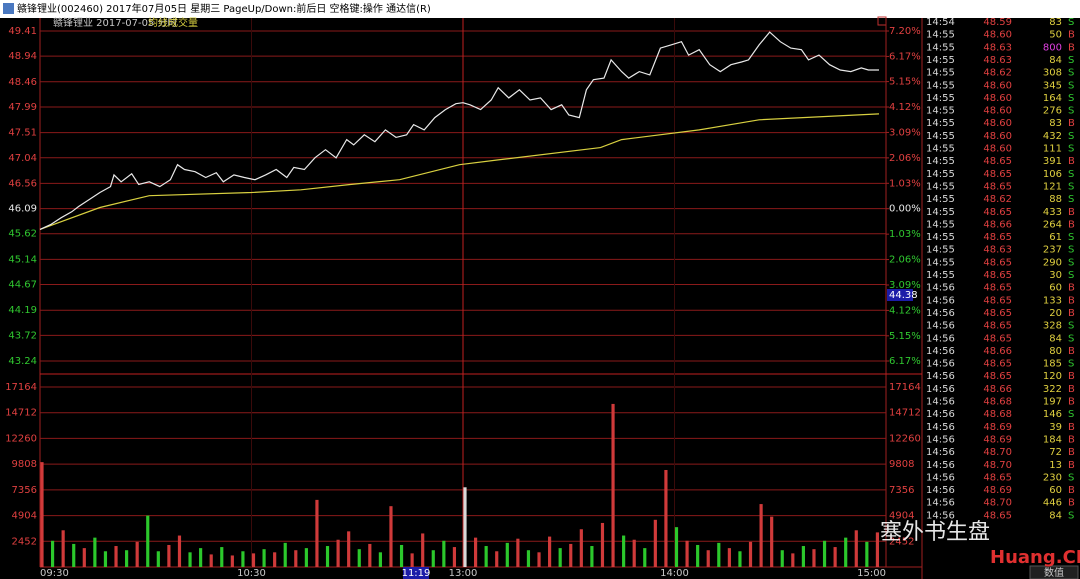 The height and width of the screenshot is (579, 1080). Describe the element at coordinates (901, 516) in the screenshot. I see `volume-tick-label-right: 4904` at that location.